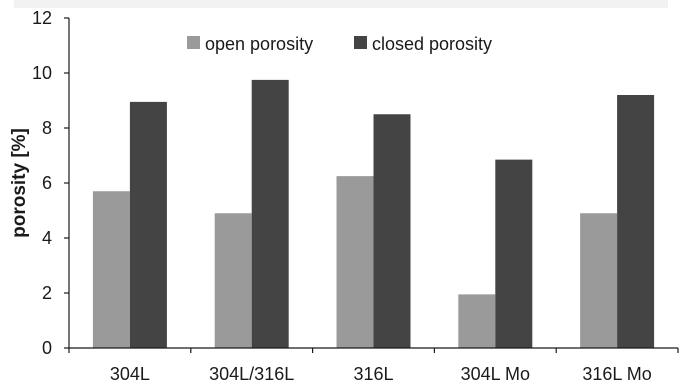  I want to click on legend-label: closed porosity, so click(432, 44).